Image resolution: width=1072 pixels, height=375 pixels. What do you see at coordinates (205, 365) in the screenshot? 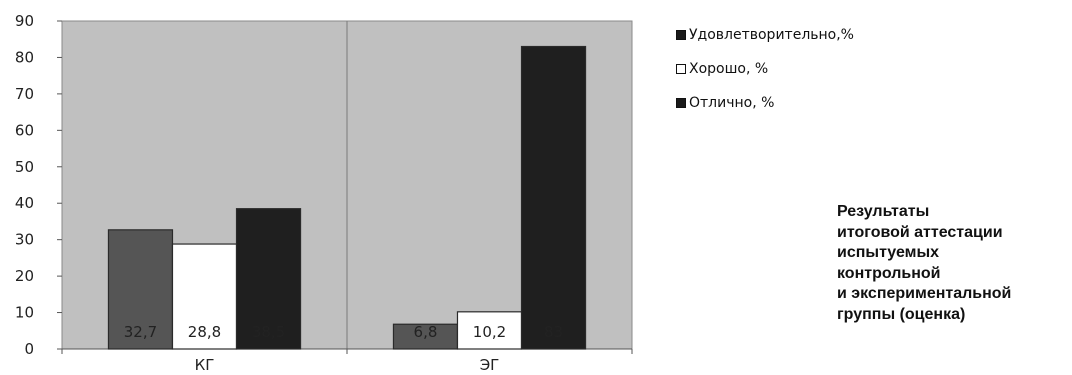
I see `x-category-label: КГ` at bounding box center [205, 365].